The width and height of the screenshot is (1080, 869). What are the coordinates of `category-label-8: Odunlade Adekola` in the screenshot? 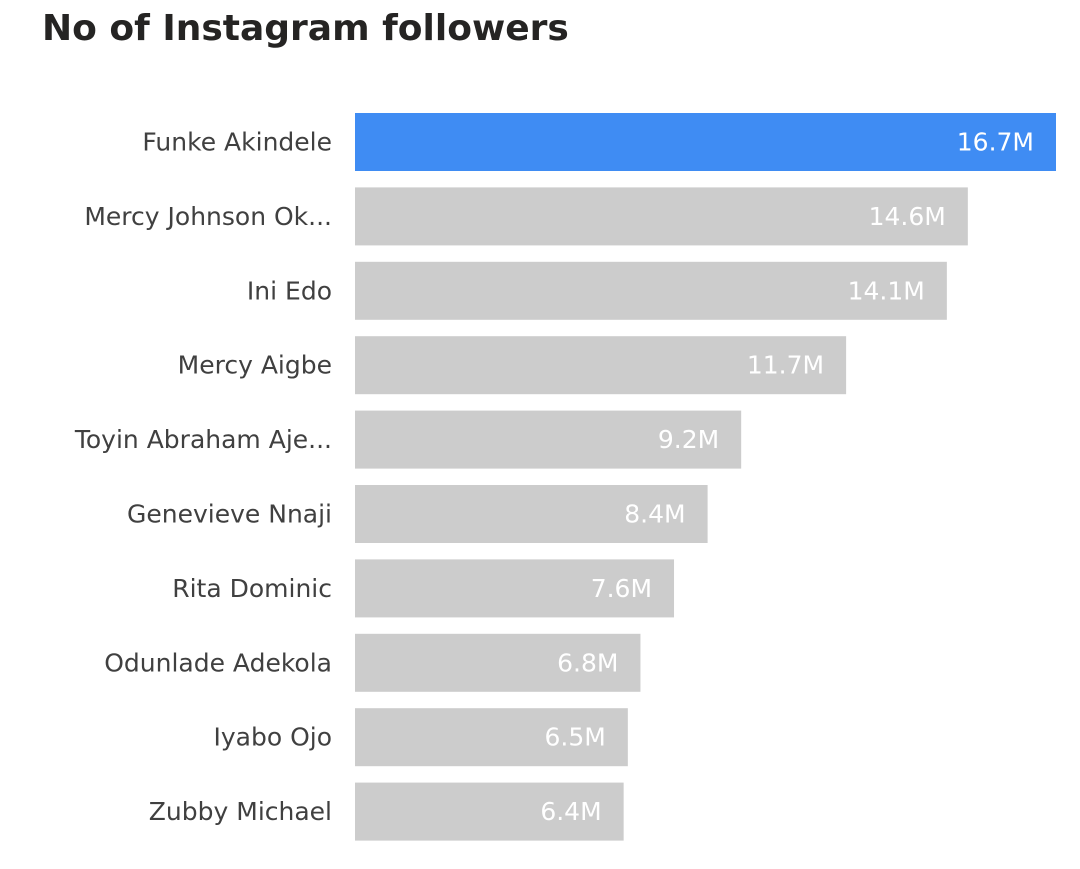 It's located at (218, 662).